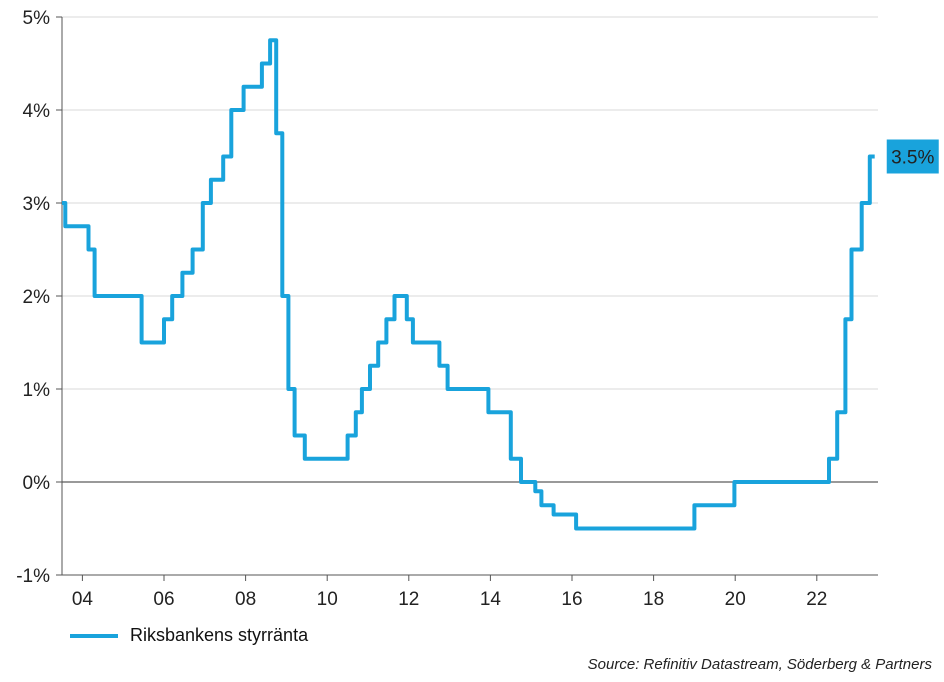 The height and width of the screenshot is (682, 944). What do you see at coordinates (83, 599) in the screenshot?
I see `x-tick-label: 04` at bounding box center [83, 599].